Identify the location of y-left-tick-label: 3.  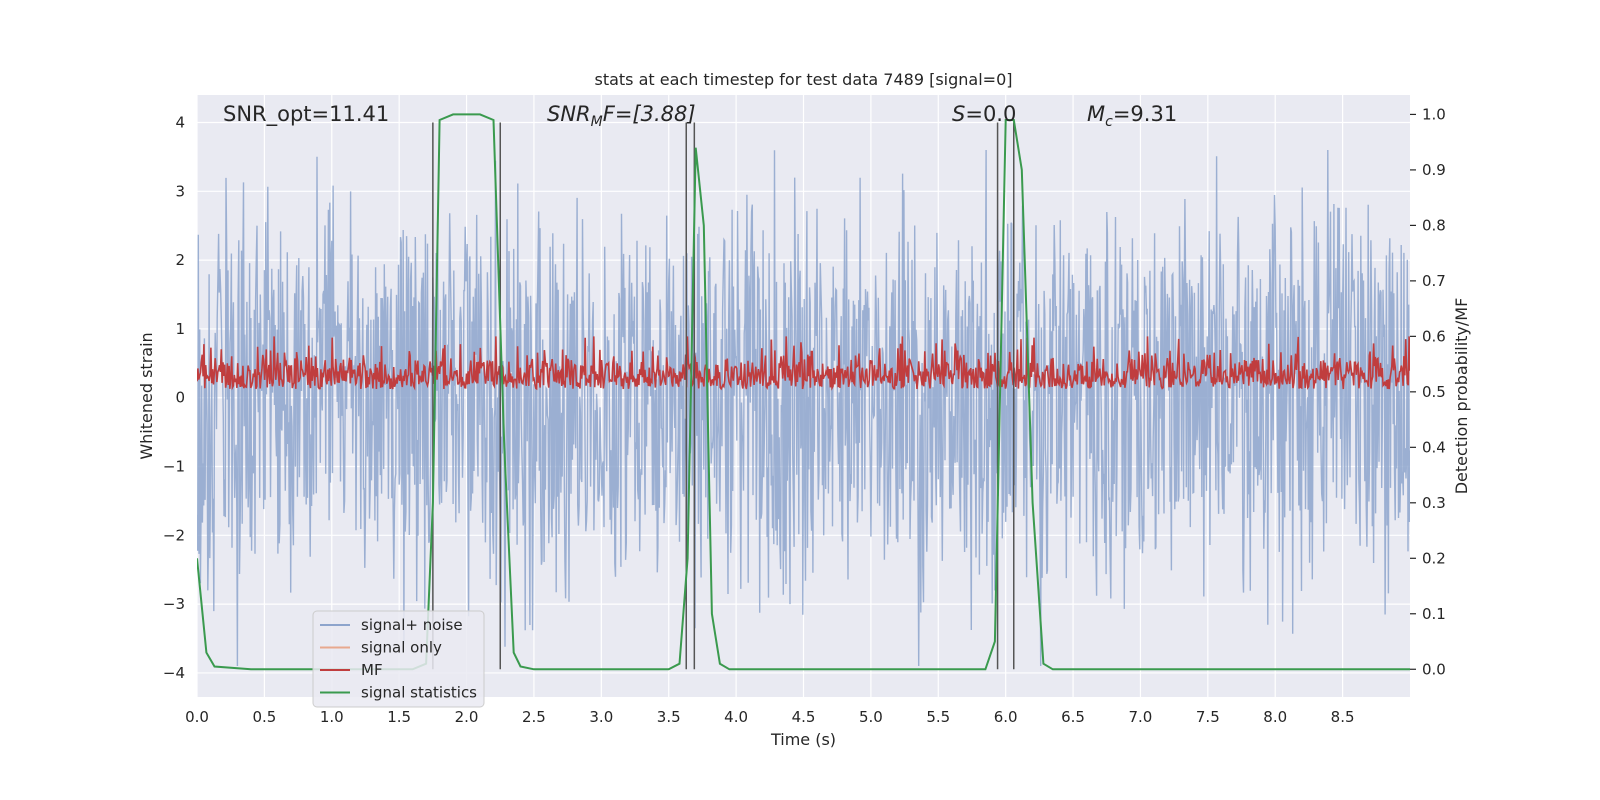
(180, 191).